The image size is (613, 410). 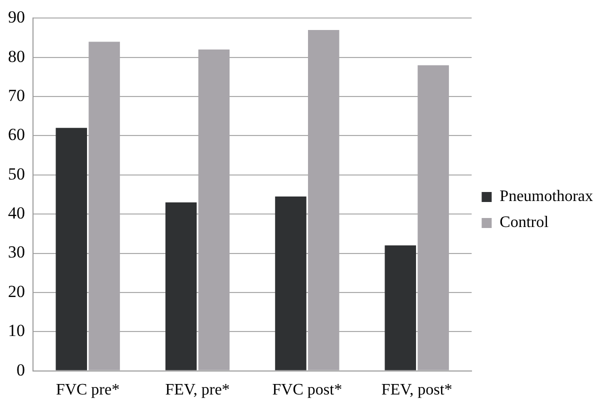 I want to click on y-tick-label: 50, so click(x=16, y=174).